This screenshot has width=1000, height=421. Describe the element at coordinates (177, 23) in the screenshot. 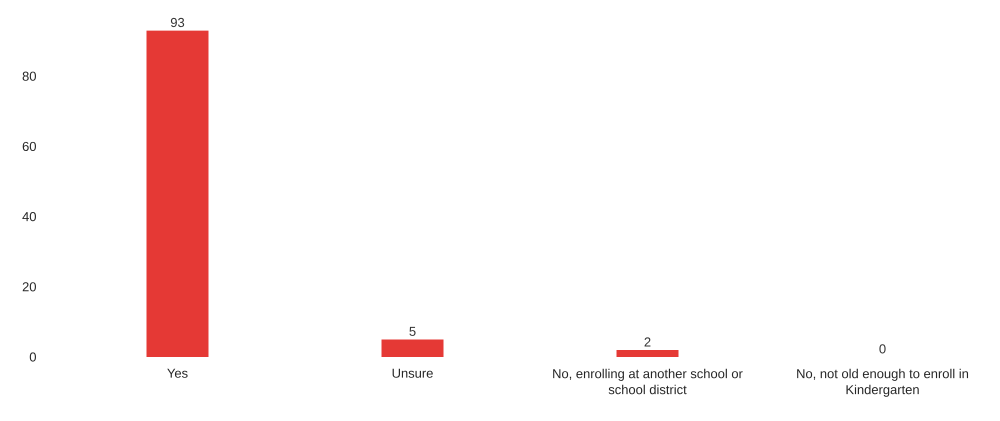

I see `data-label: 93` at that location.